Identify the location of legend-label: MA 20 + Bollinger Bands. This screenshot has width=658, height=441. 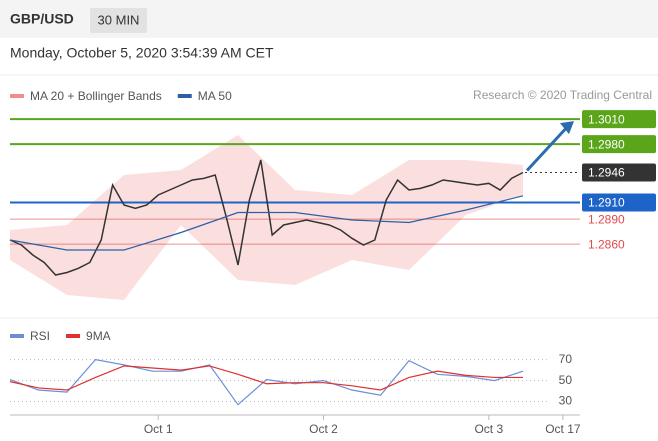
(96, 96).